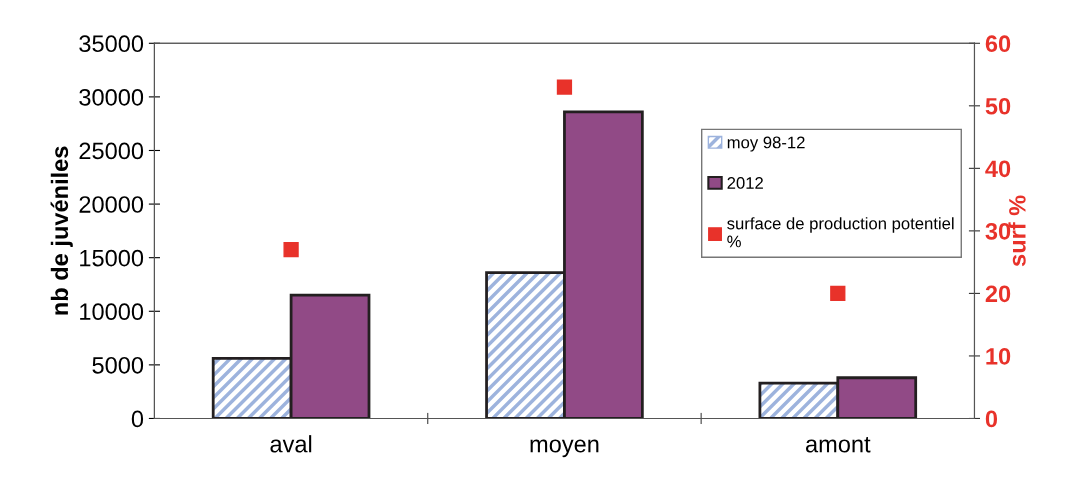  I want to click on y2-axis-title: surf %, so click(1017, 231).